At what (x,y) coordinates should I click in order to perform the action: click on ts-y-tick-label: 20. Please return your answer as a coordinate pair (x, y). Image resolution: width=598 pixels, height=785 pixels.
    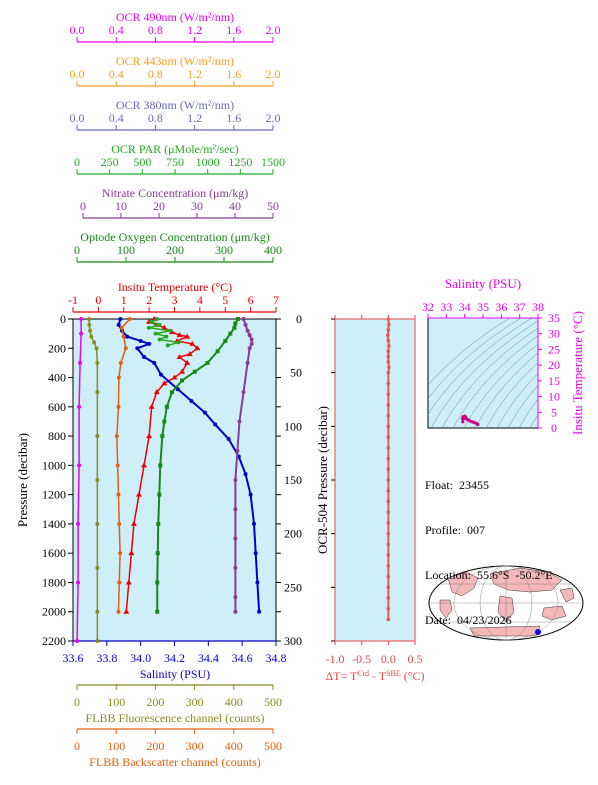
    Looking at the image, I should click on (554, 365).